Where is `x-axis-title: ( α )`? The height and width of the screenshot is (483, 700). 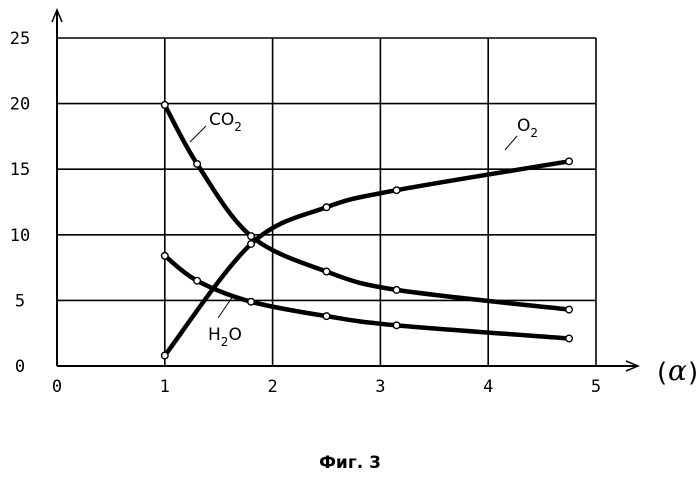
x-axis-title: ( α ) is located at coordinates (677, 371).